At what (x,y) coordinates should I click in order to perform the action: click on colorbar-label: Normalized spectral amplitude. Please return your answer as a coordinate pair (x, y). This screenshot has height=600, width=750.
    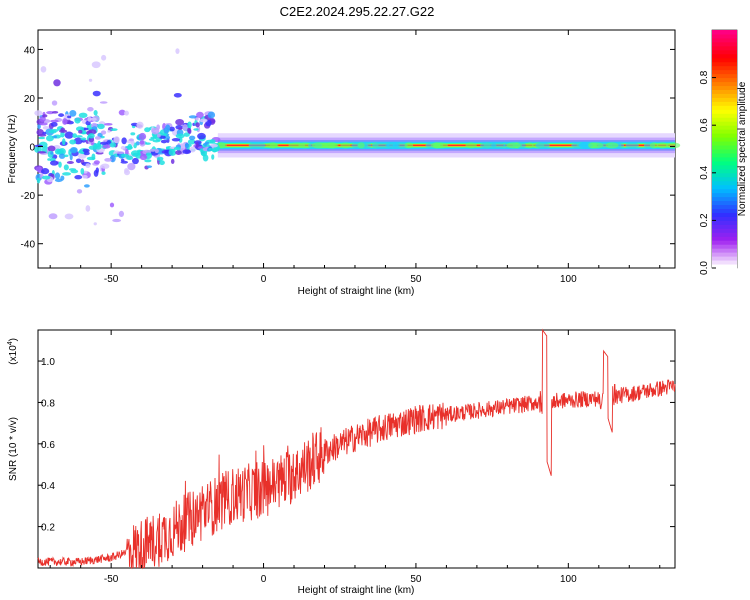
    Looking at the image, I should click on (742, 148).